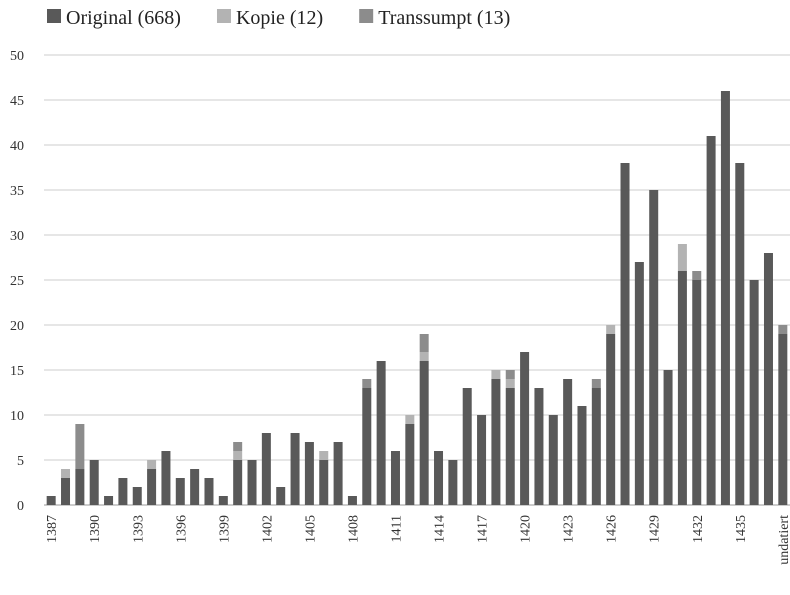 Image resolution: width=790 pixels, height=595 pixels. Describe the element at coordinates (20, 506) in the screenshot. I see `y-tick-label: 0` at that location.